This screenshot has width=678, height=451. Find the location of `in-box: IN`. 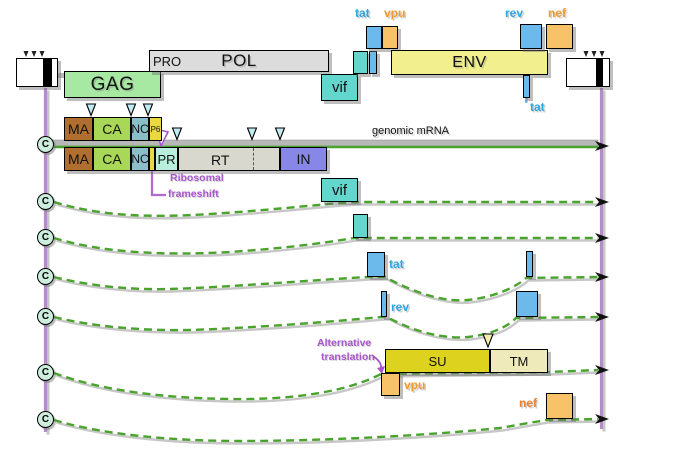

in-box: IN is located at coordinates (303, 159).